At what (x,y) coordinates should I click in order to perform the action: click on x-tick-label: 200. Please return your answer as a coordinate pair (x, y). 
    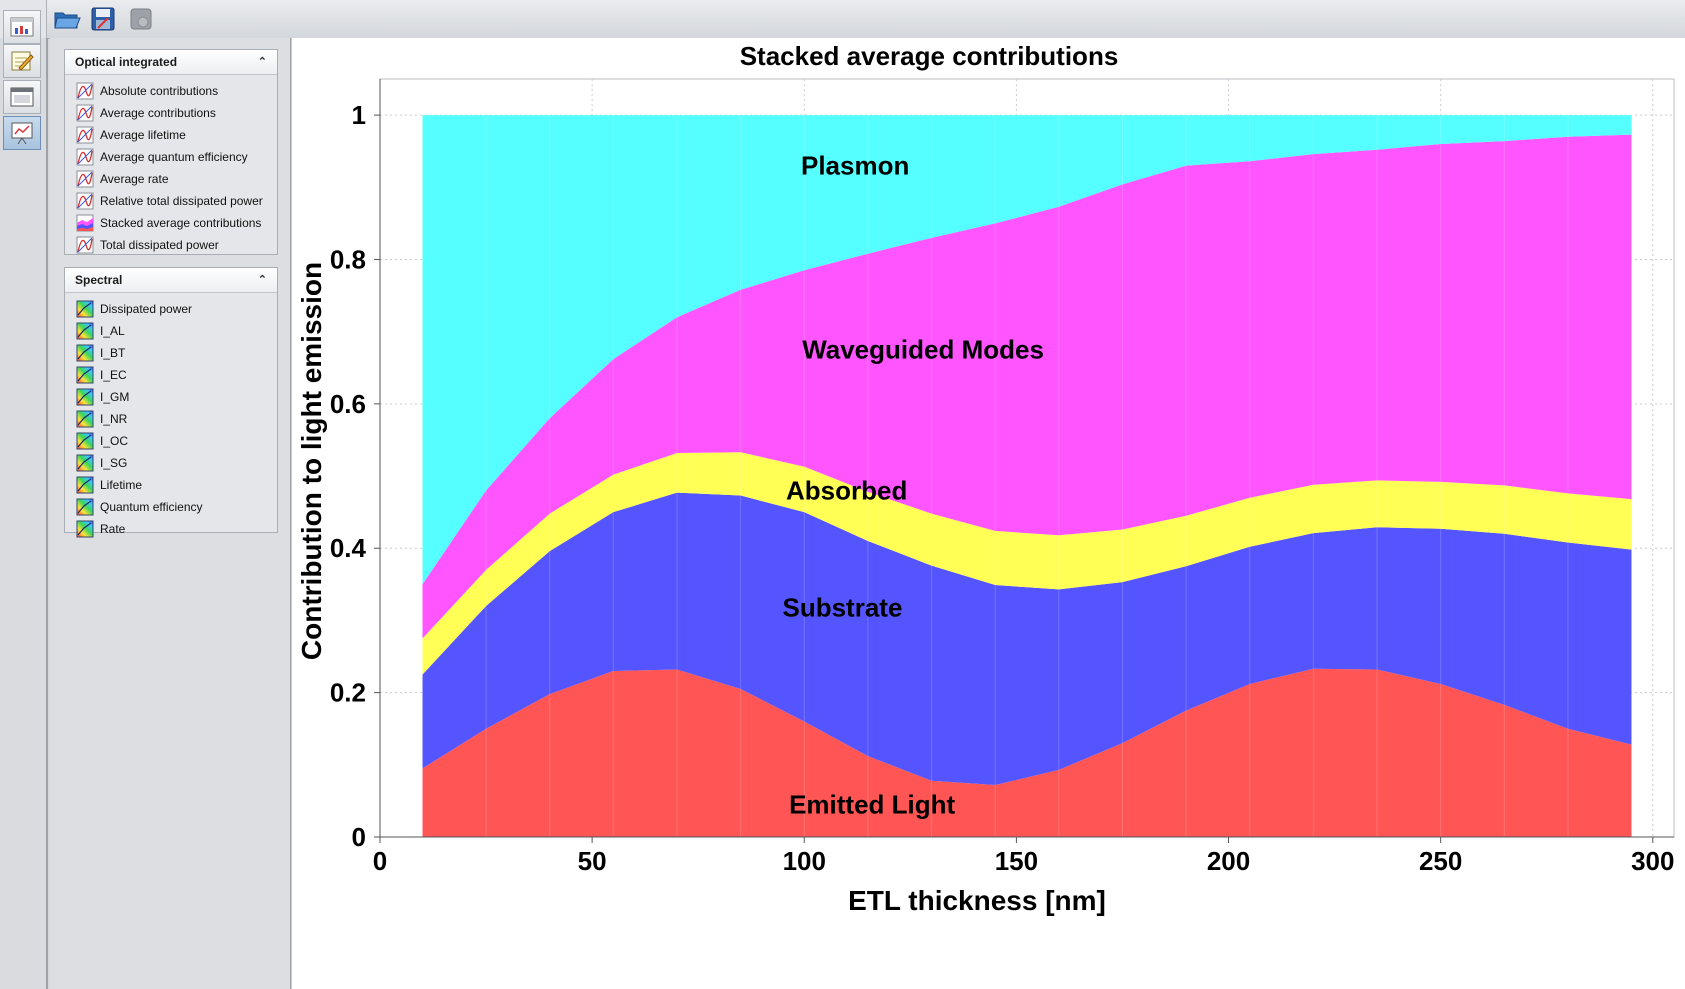
    Looking at the image, I should click on (1228, 861).